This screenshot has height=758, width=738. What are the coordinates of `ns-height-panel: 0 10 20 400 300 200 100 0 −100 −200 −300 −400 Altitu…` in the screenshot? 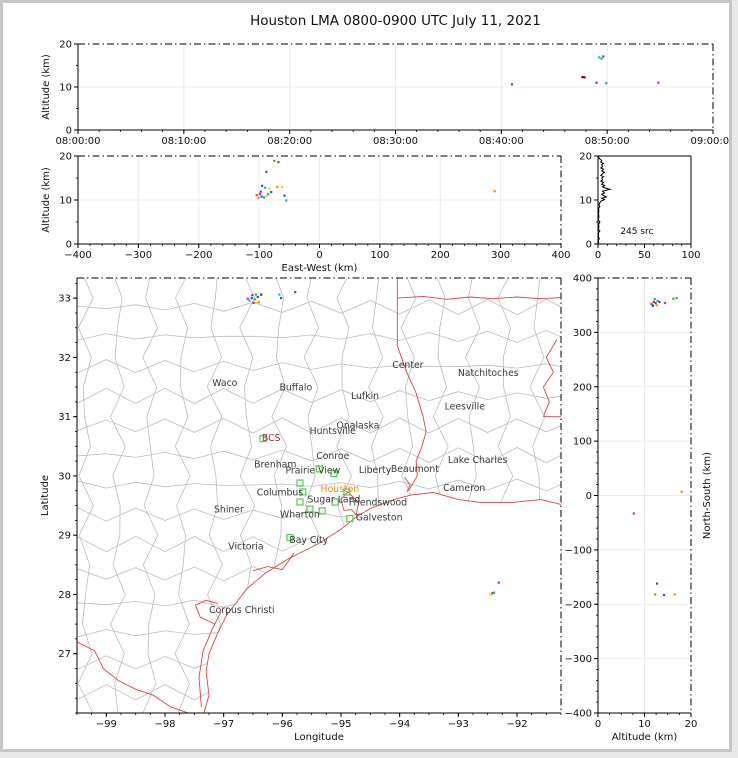 It's located at (639, 509).